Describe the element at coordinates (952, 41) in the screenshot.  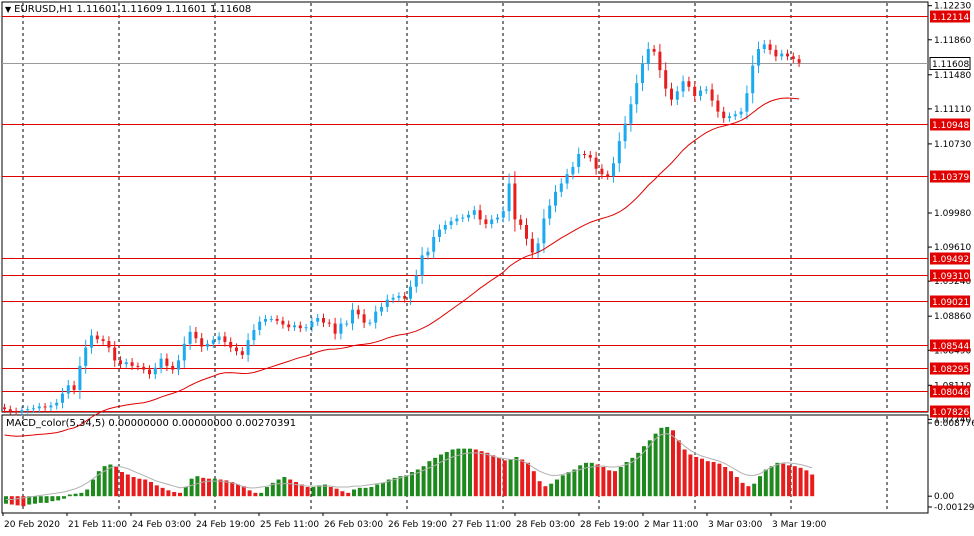
I see `price-axis-label: 1.11860` at that location.